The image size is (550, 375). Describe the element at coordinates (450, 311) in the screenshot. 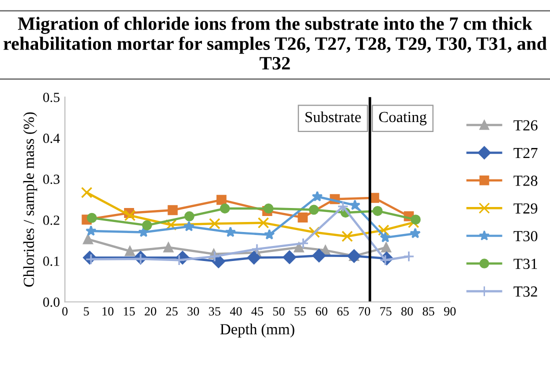

I see `x-tick-label: 90` at that location.